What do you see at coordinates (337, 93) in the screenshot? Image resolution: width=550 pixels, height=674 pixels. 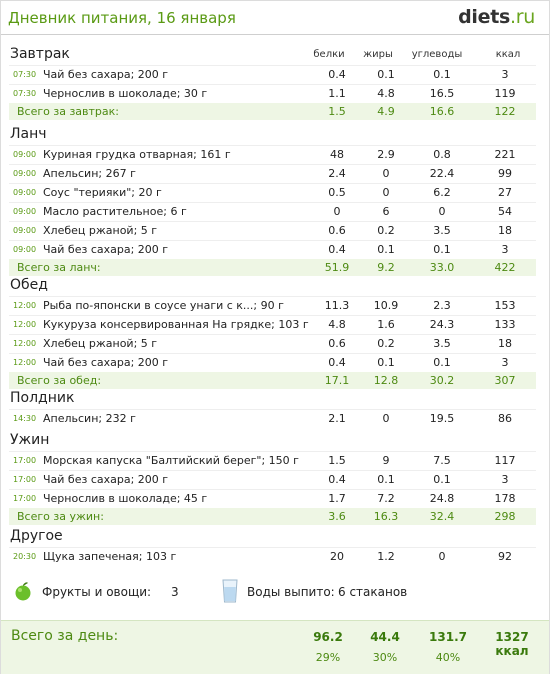 I see `food-protein: 1.1` at bounding box center [337, 93].